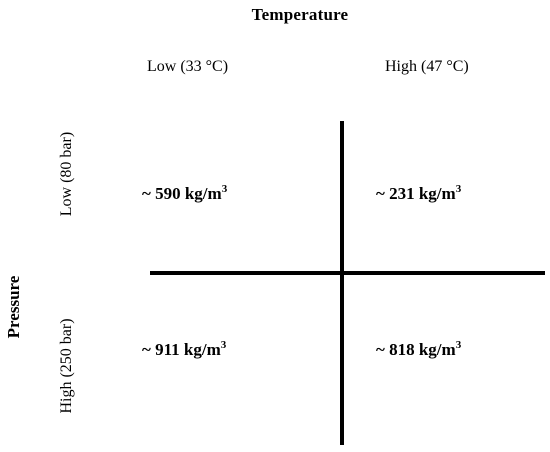 Image resolution: width=550 pixels, height=452 pixels. I want to click on cell-high-pressure-low-temperature: ~ 911 kg/m3, so click(184, 350).